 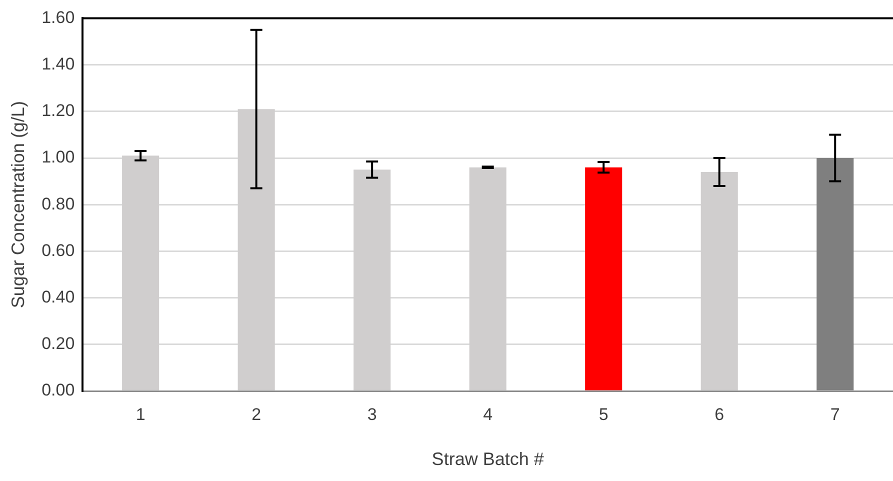 I want to click on y-axis-title: Sugar Concentration (g/L), so click(x=18, y=204).